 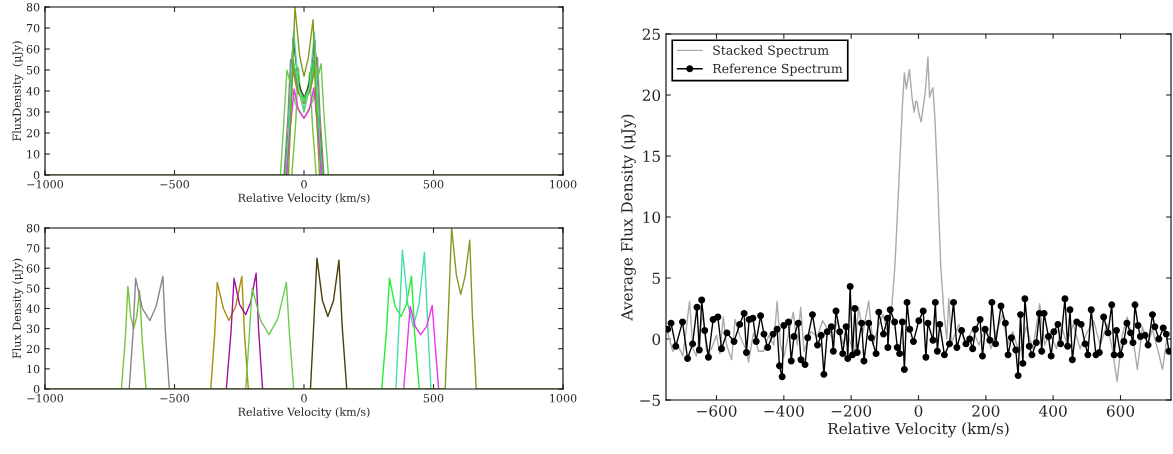 What do you see at coordinates (651, 34) in the screenshot?
I see `y-tick-label: 25` at bounding box center [651, 34].